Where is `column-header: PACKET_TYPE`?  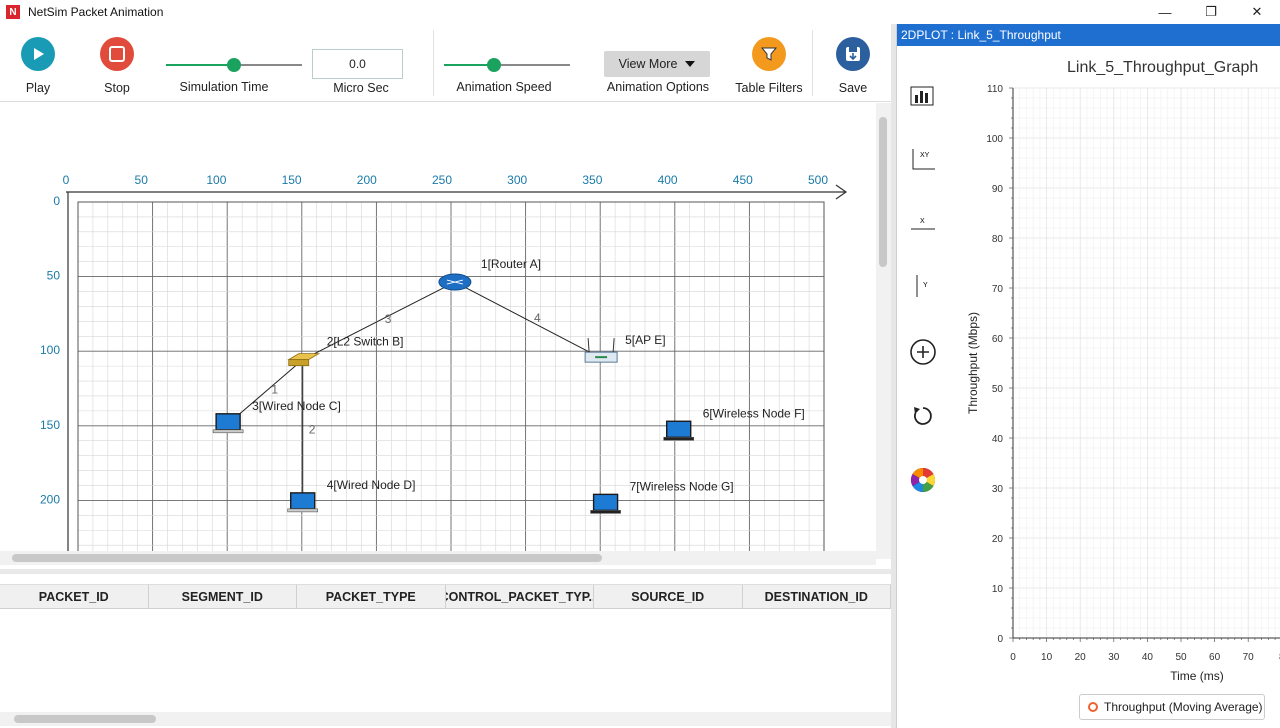 column-header: PACKET_TYPE is located at coordinates (371, 596).